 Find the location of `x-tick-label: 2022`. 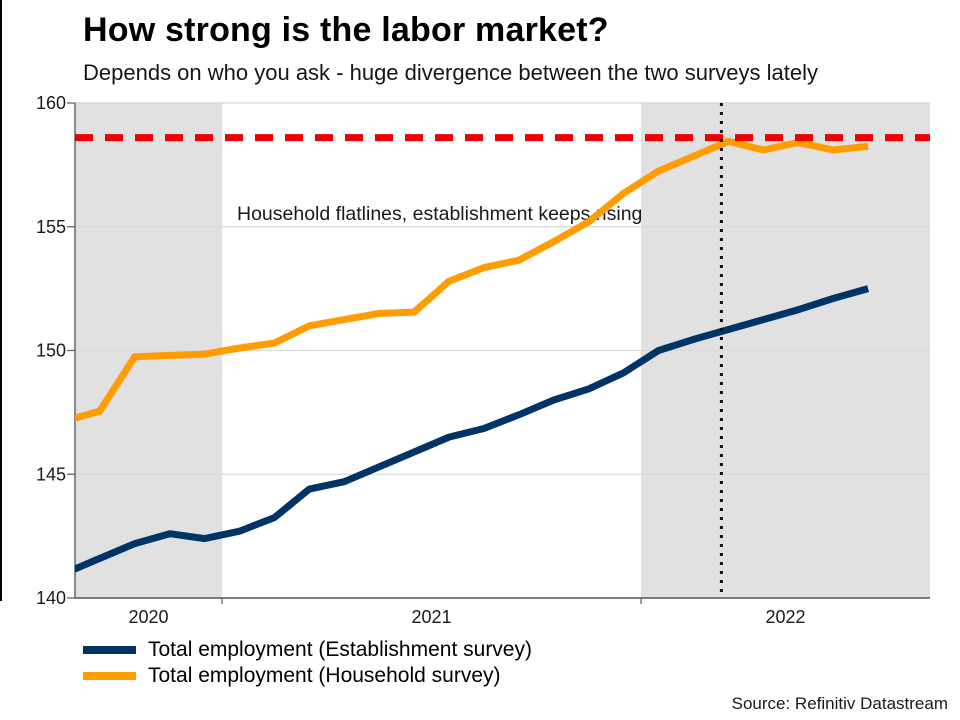

x-tick-label: 2022 is located at coordinates (786, 617).